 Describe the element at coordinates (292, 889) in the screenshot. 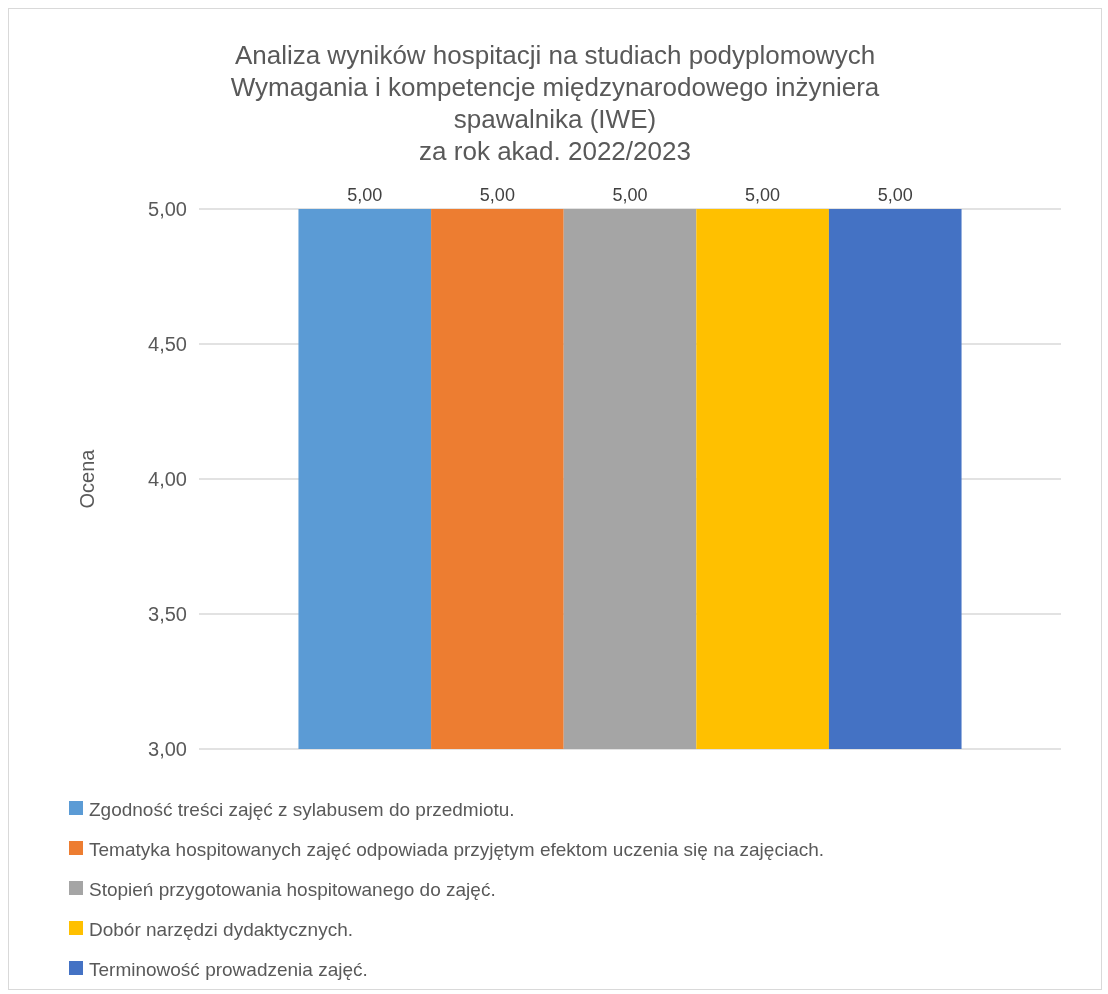

I see `legend-label: Stopień przygotowania hospitowanego do zajęć.` at that location.